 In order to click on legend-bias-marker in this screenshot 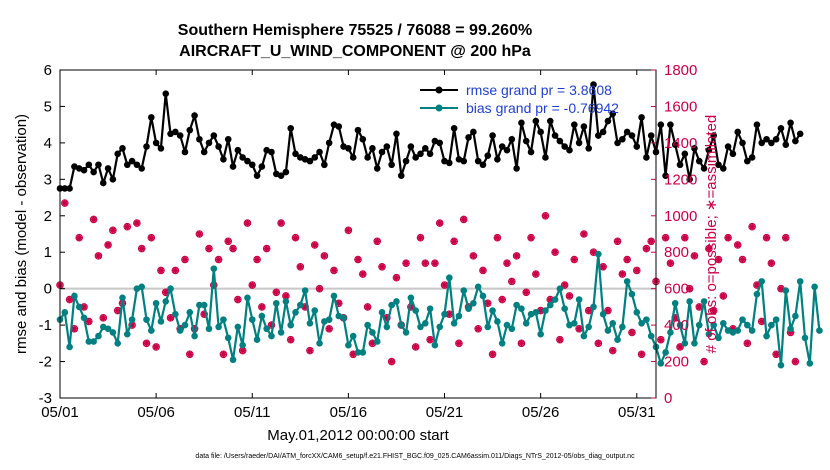, I will do `click(439, 108)`.